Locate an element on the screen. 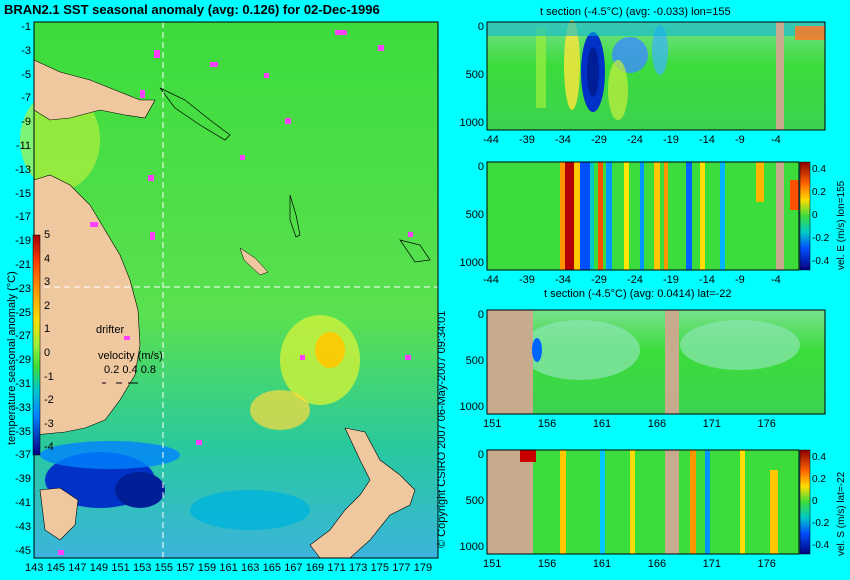  lon-tick-label: 145 is located at coordinates (55, 568).